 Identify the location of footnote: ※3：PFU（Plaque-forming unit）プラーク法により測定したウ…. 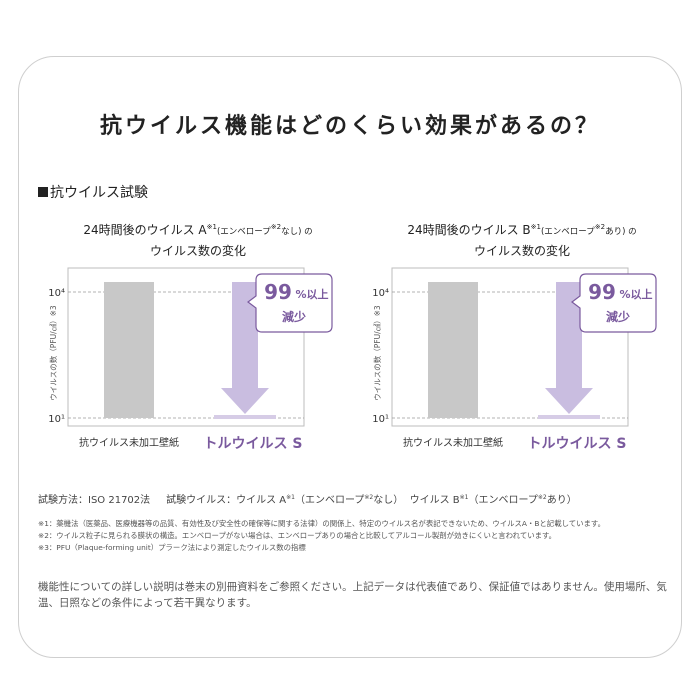
(172, 547).